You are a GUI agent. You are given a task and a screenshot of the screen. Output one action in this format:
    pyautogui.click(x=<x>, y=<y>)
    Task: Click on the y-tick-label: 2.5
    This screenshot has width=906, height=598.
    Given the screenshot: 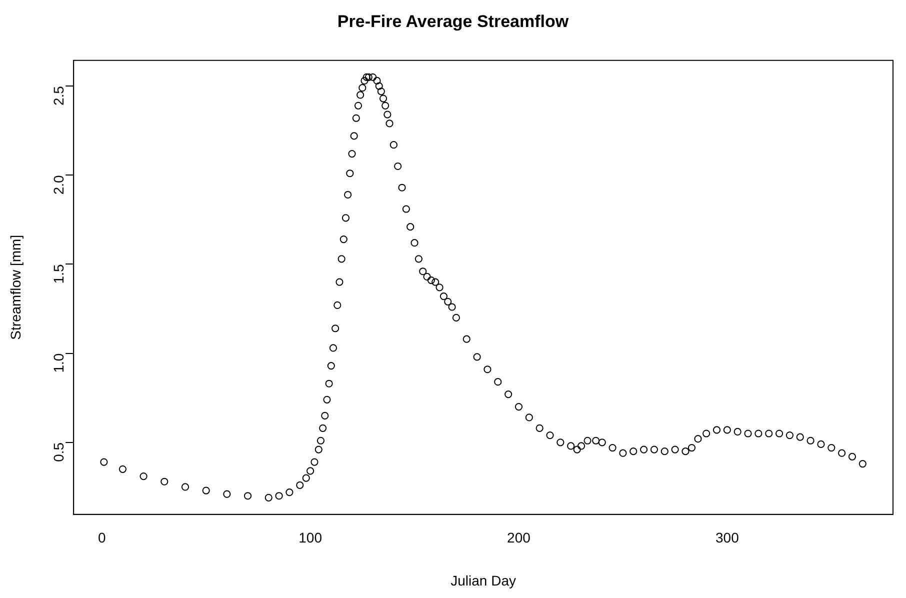 What is the action you would take?
    pyautogui.click(x=58, y=96)
    